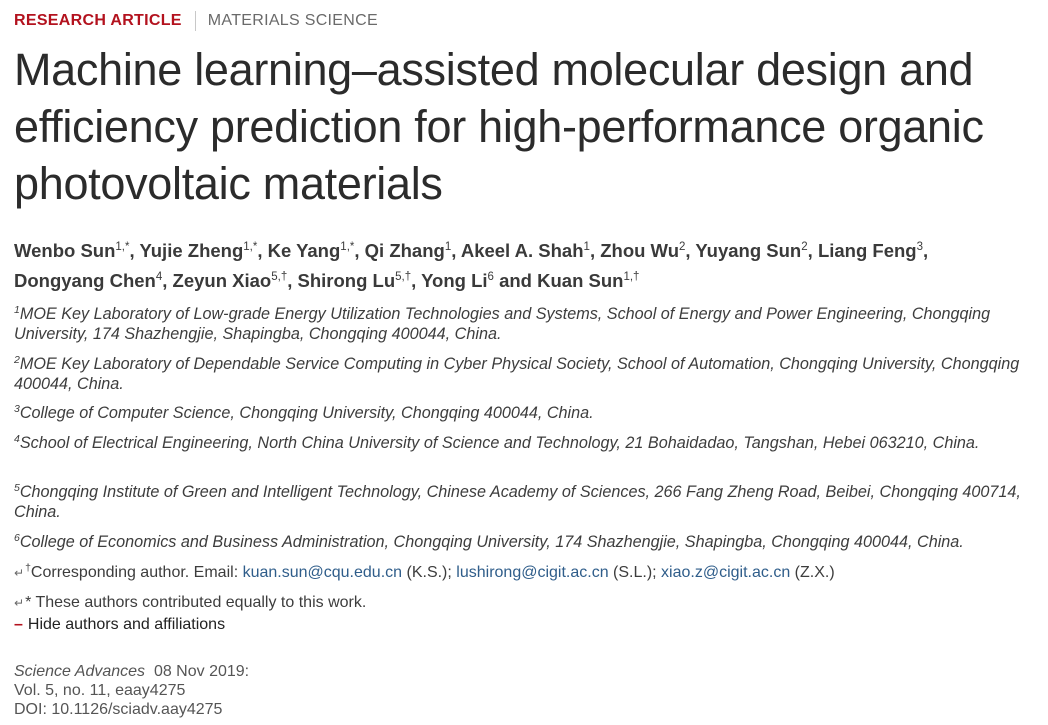  I want to click on author-name: Wenbo Sun, so click(65, 250).